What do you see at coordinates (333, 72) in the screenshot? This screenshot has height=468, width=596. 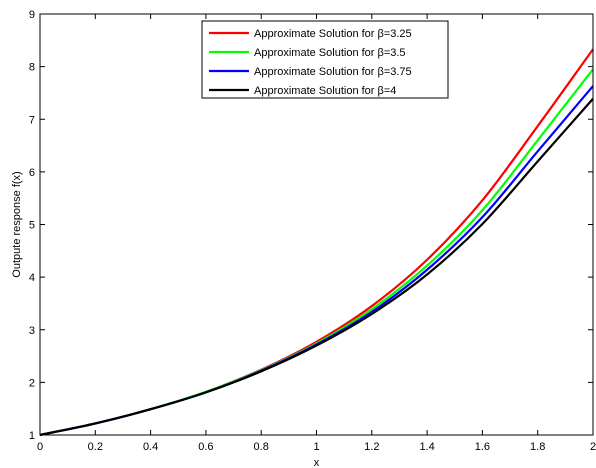 I see `legend-label-3: Approximate Solution for β=3.75` at bounding box center [333, 72].